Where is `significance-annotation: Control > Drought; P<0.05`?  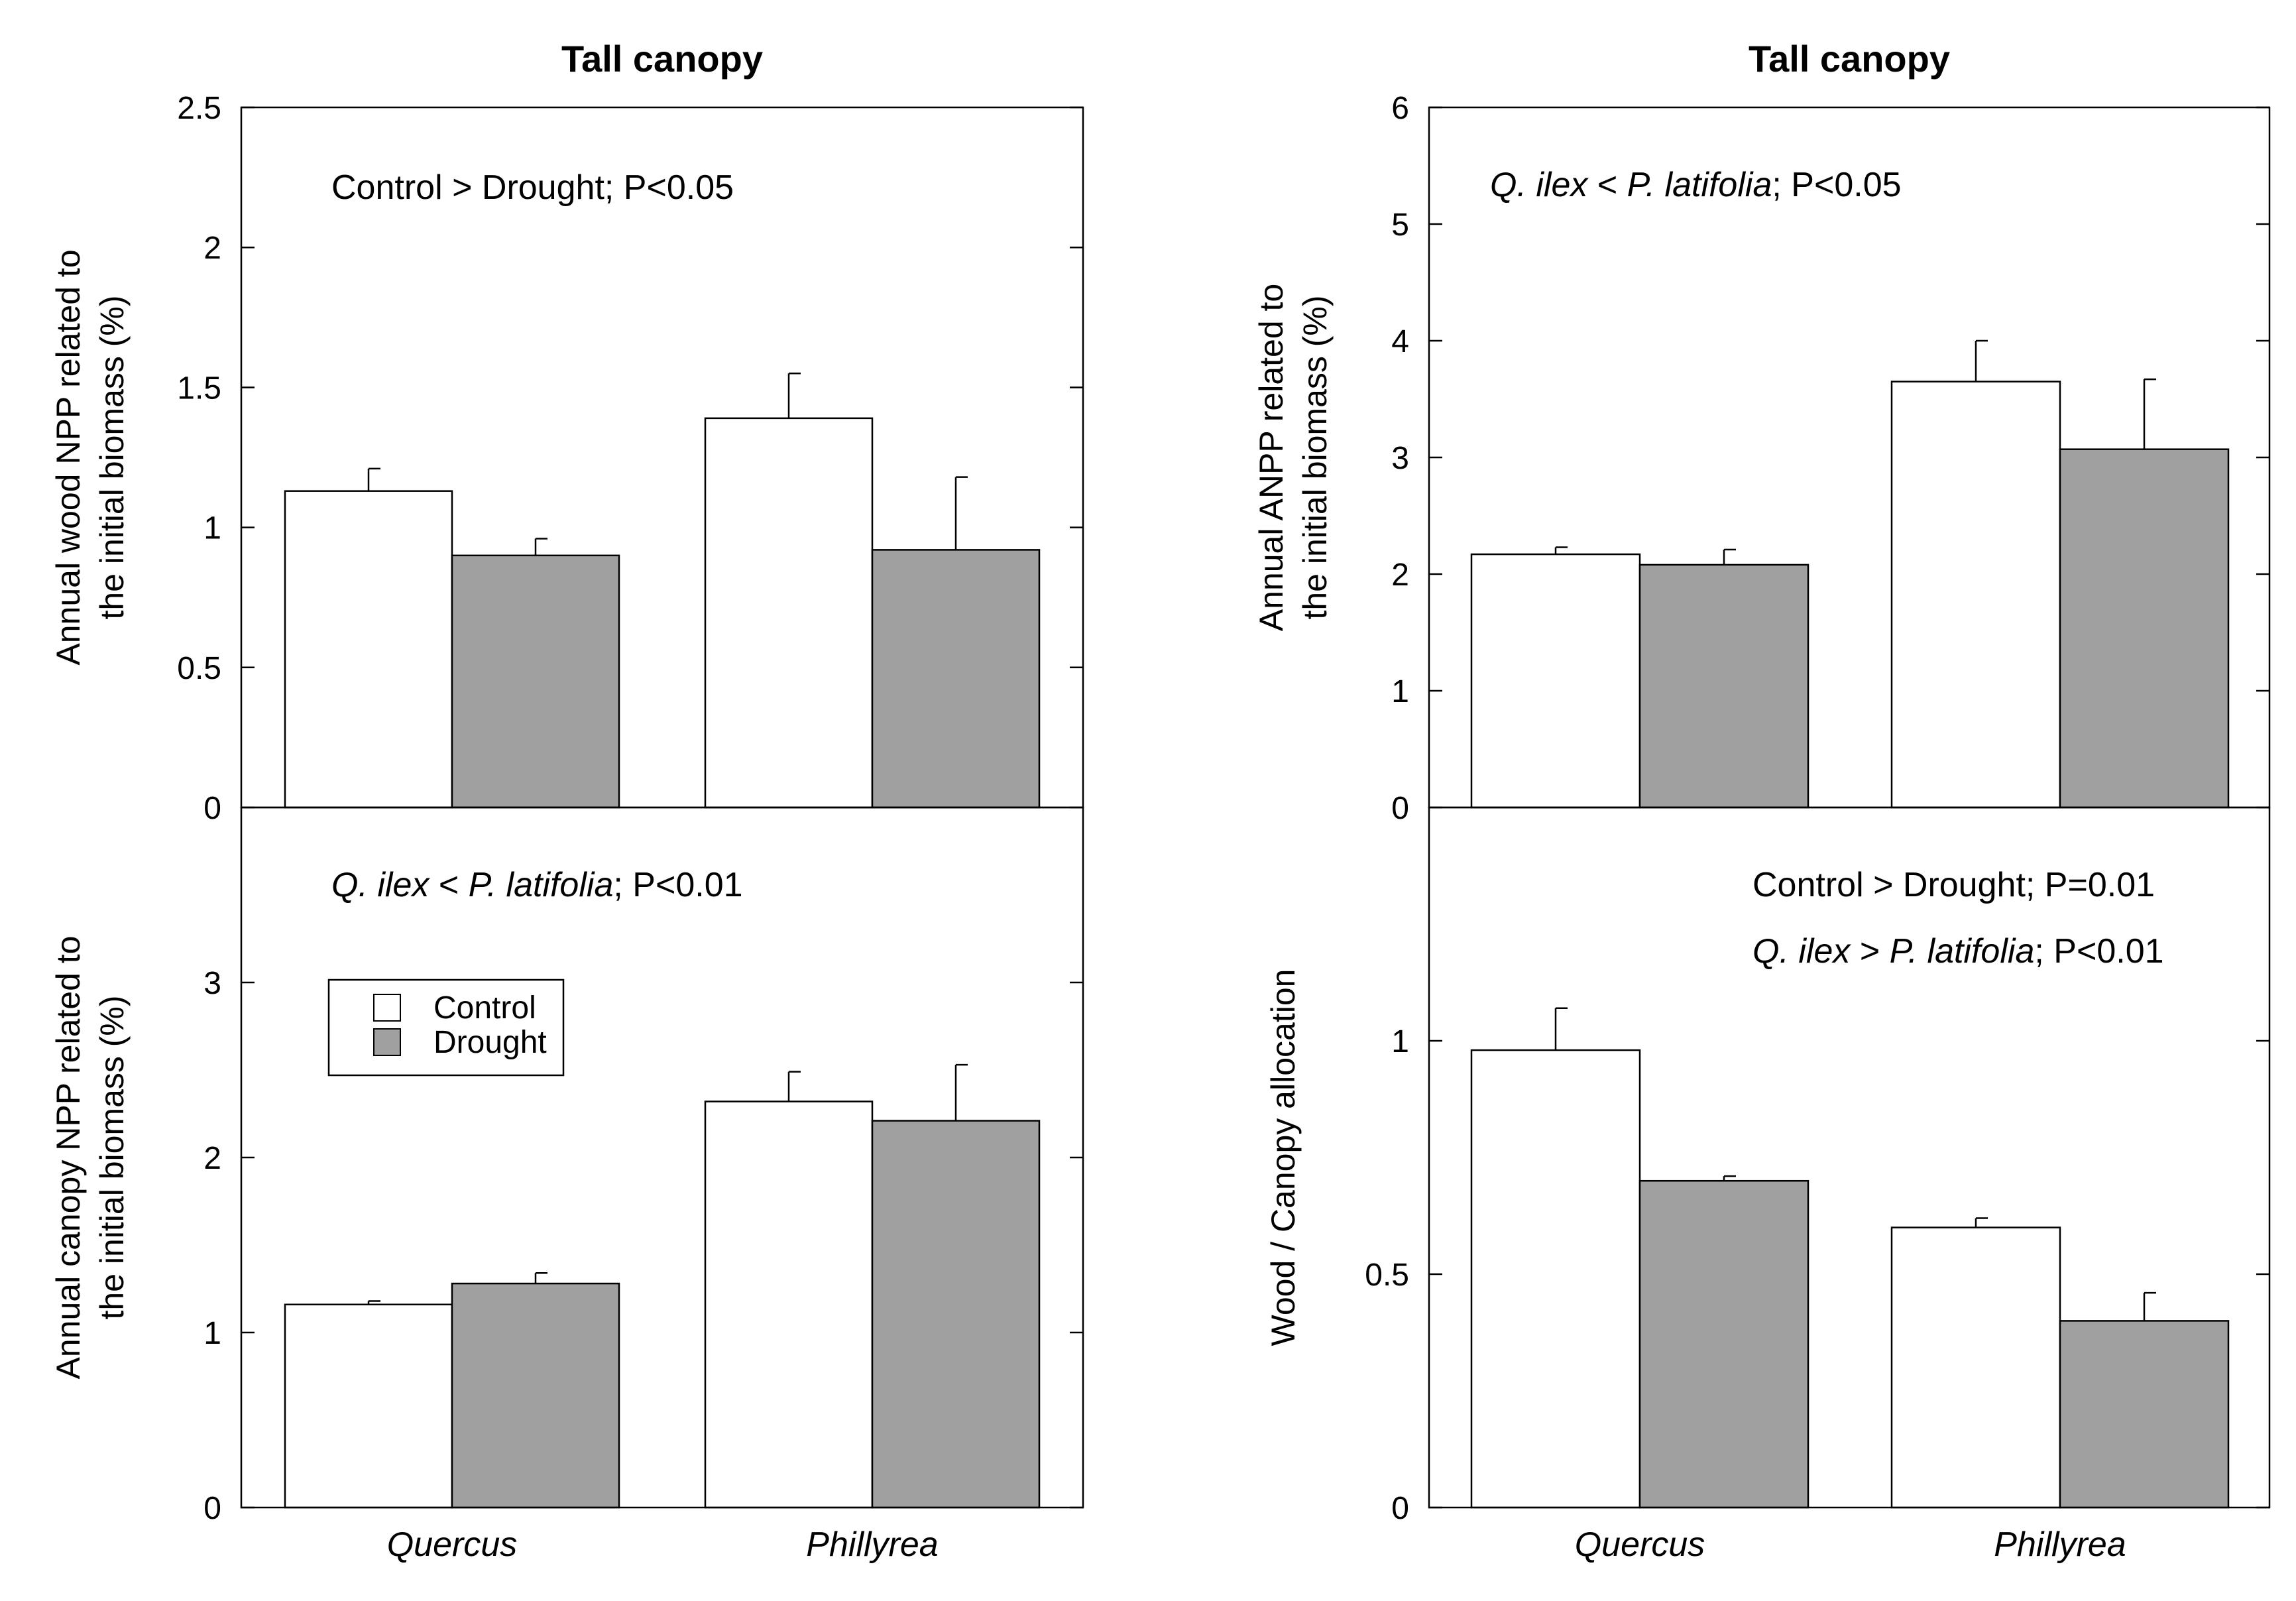 significance-annotation: Control > Drought; P<0.05 is located at coordinates (532, 187).